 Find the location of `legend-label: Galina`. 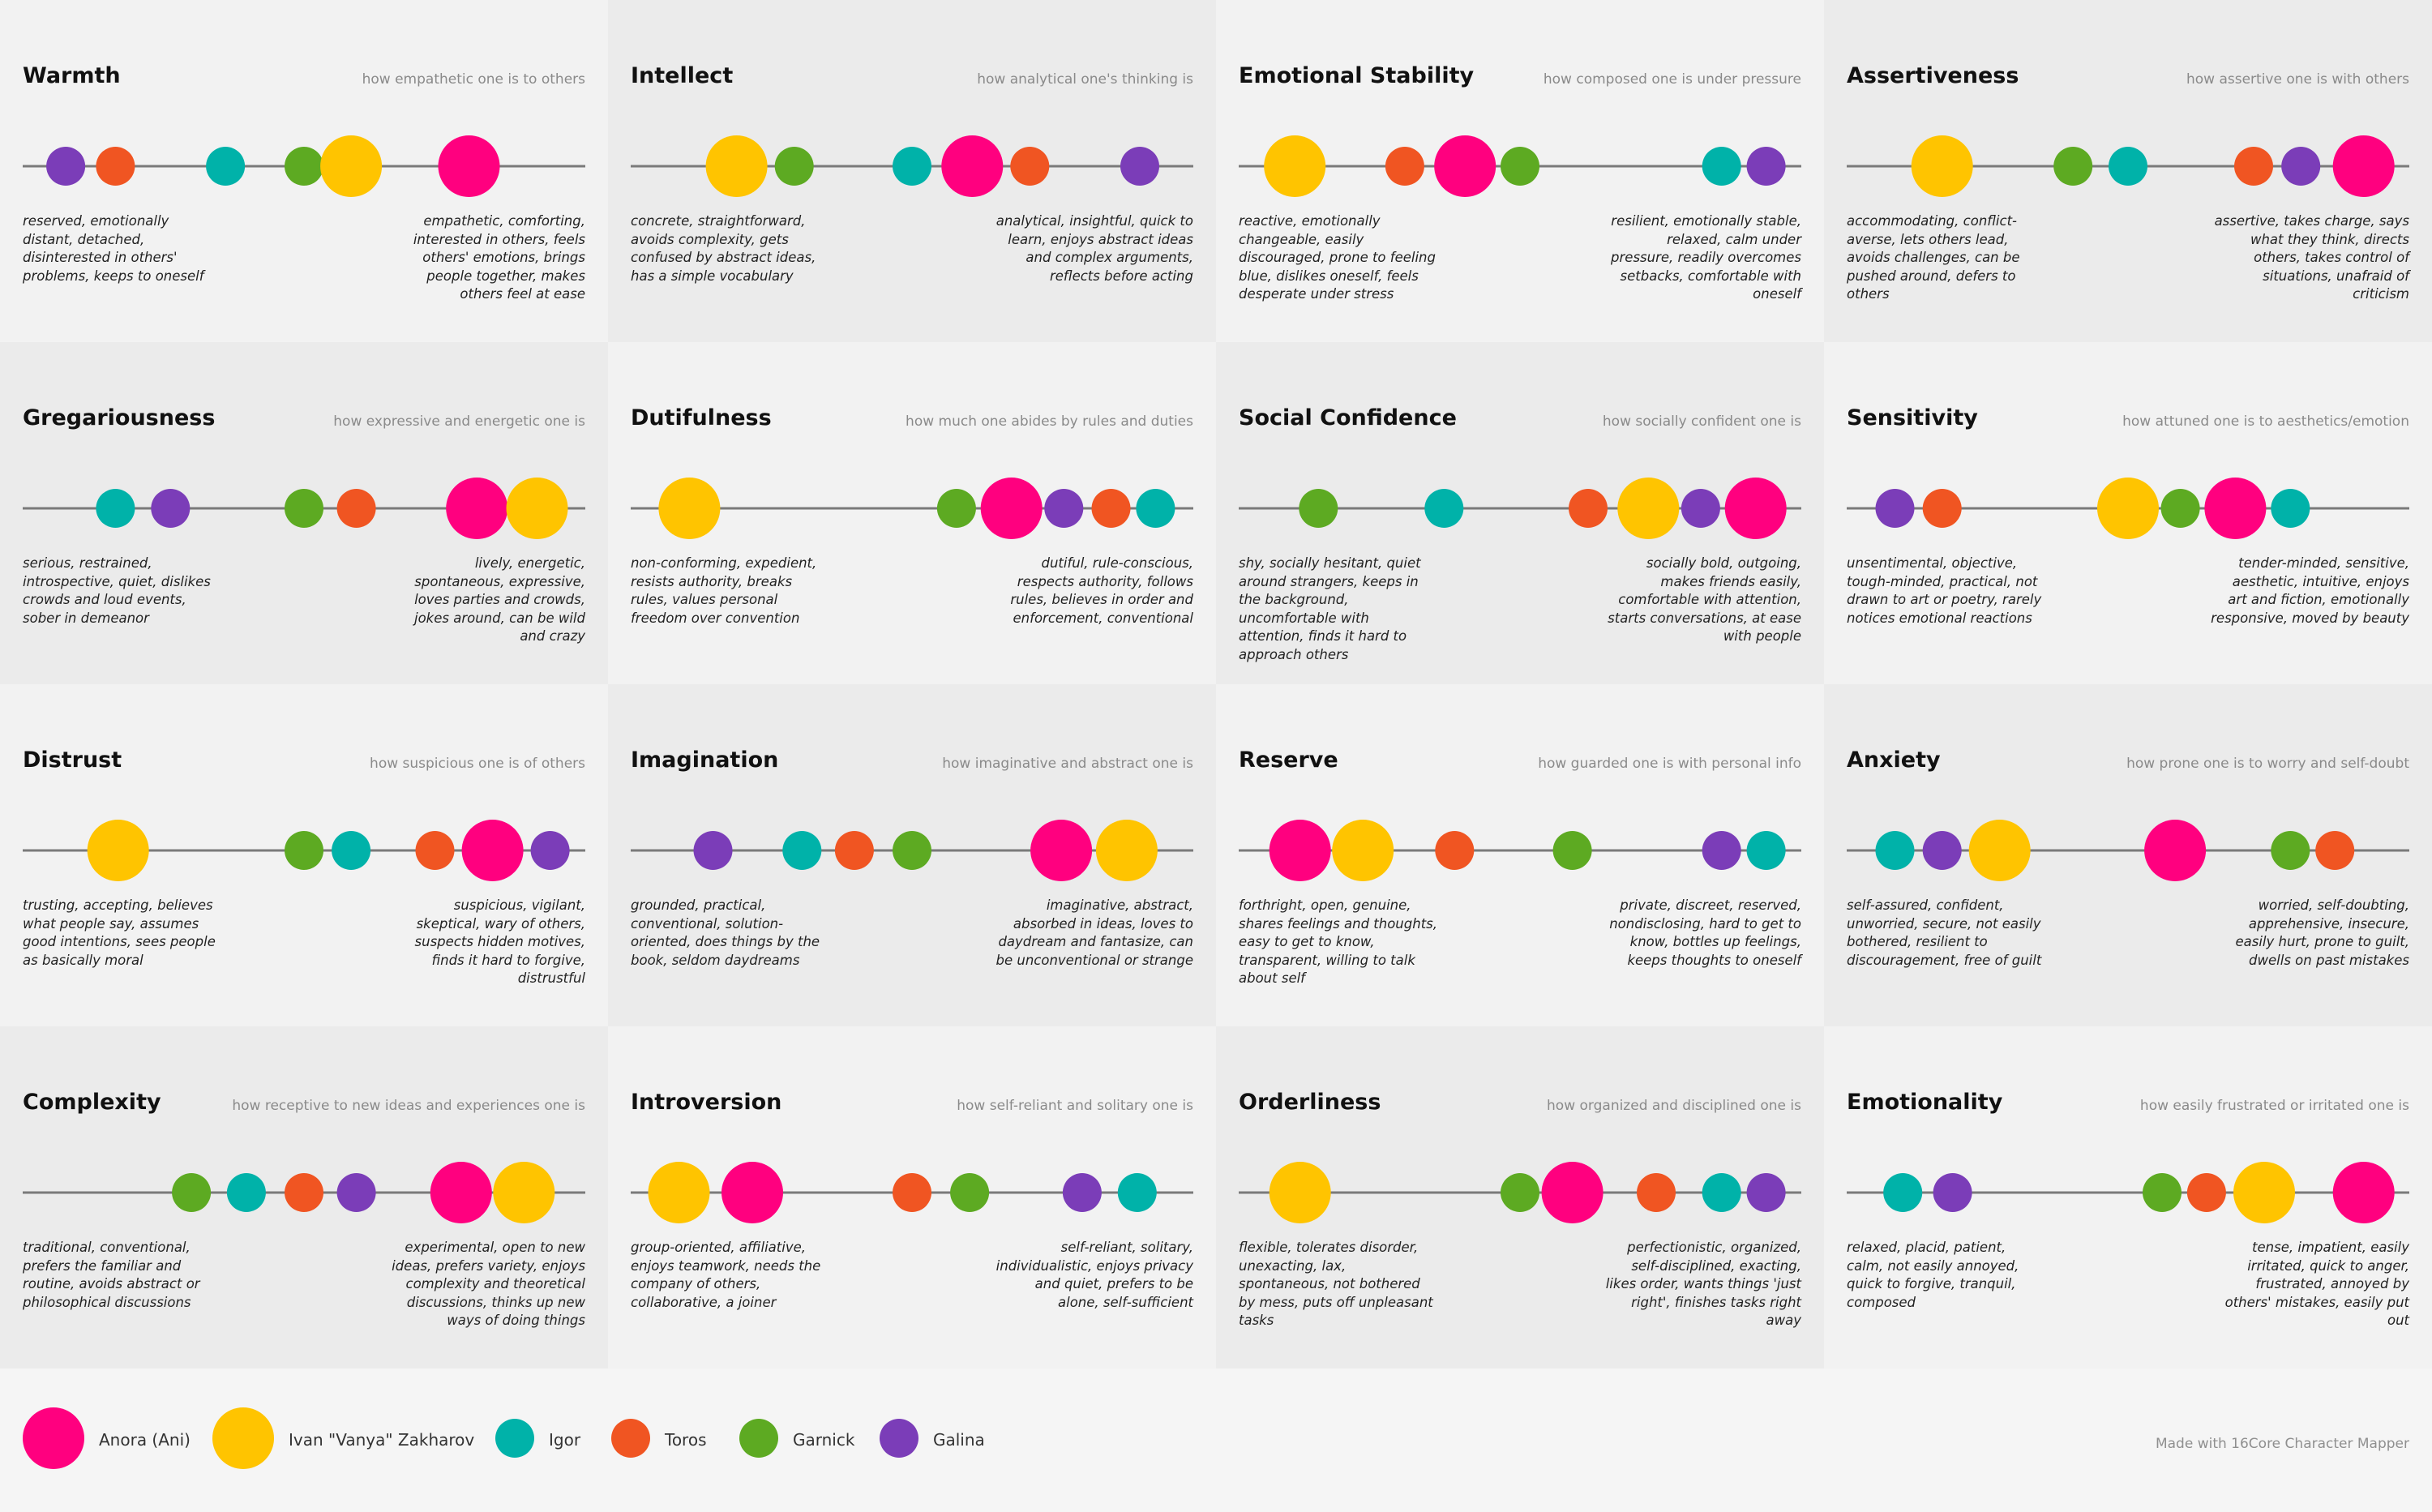

legend-label: Galina is located at coordinates (959, 1440).